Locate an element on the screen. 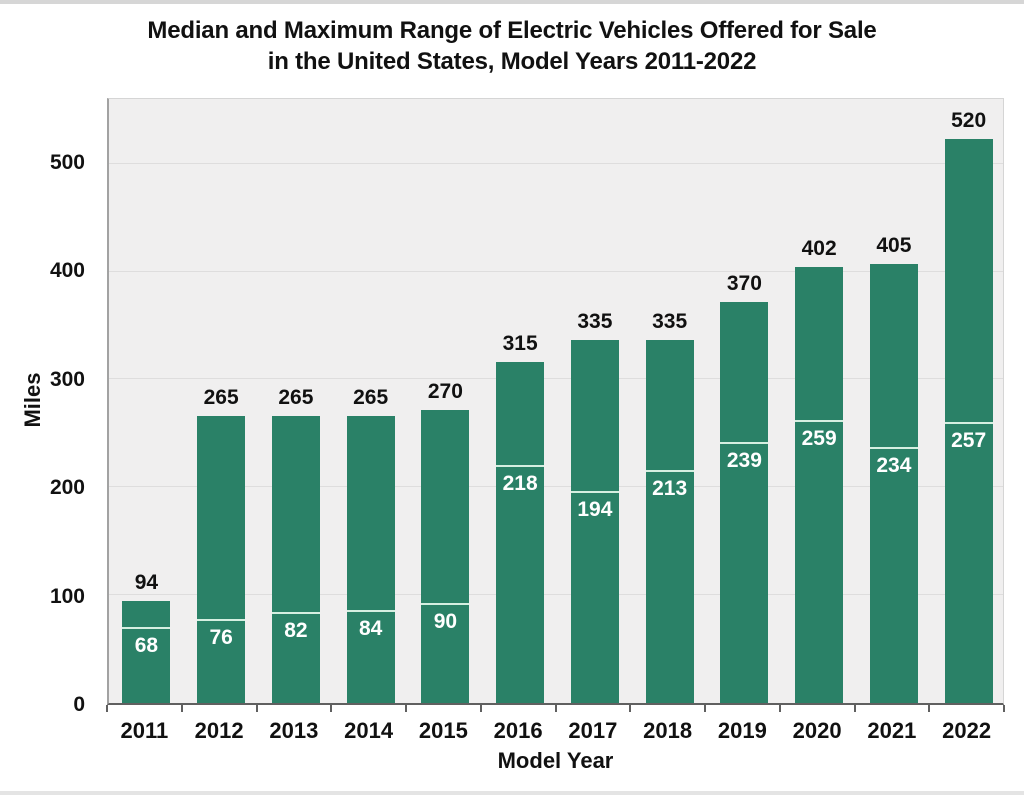 The image size is (1024, 795). x-axis-label: Model Year is located at coordinates (555, 760).